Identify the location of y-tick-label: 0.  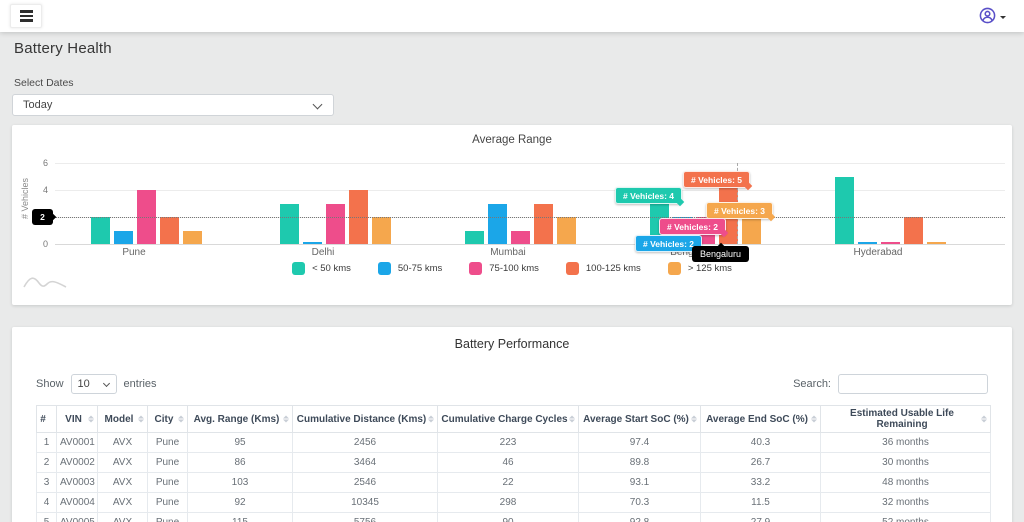
(45, 244).